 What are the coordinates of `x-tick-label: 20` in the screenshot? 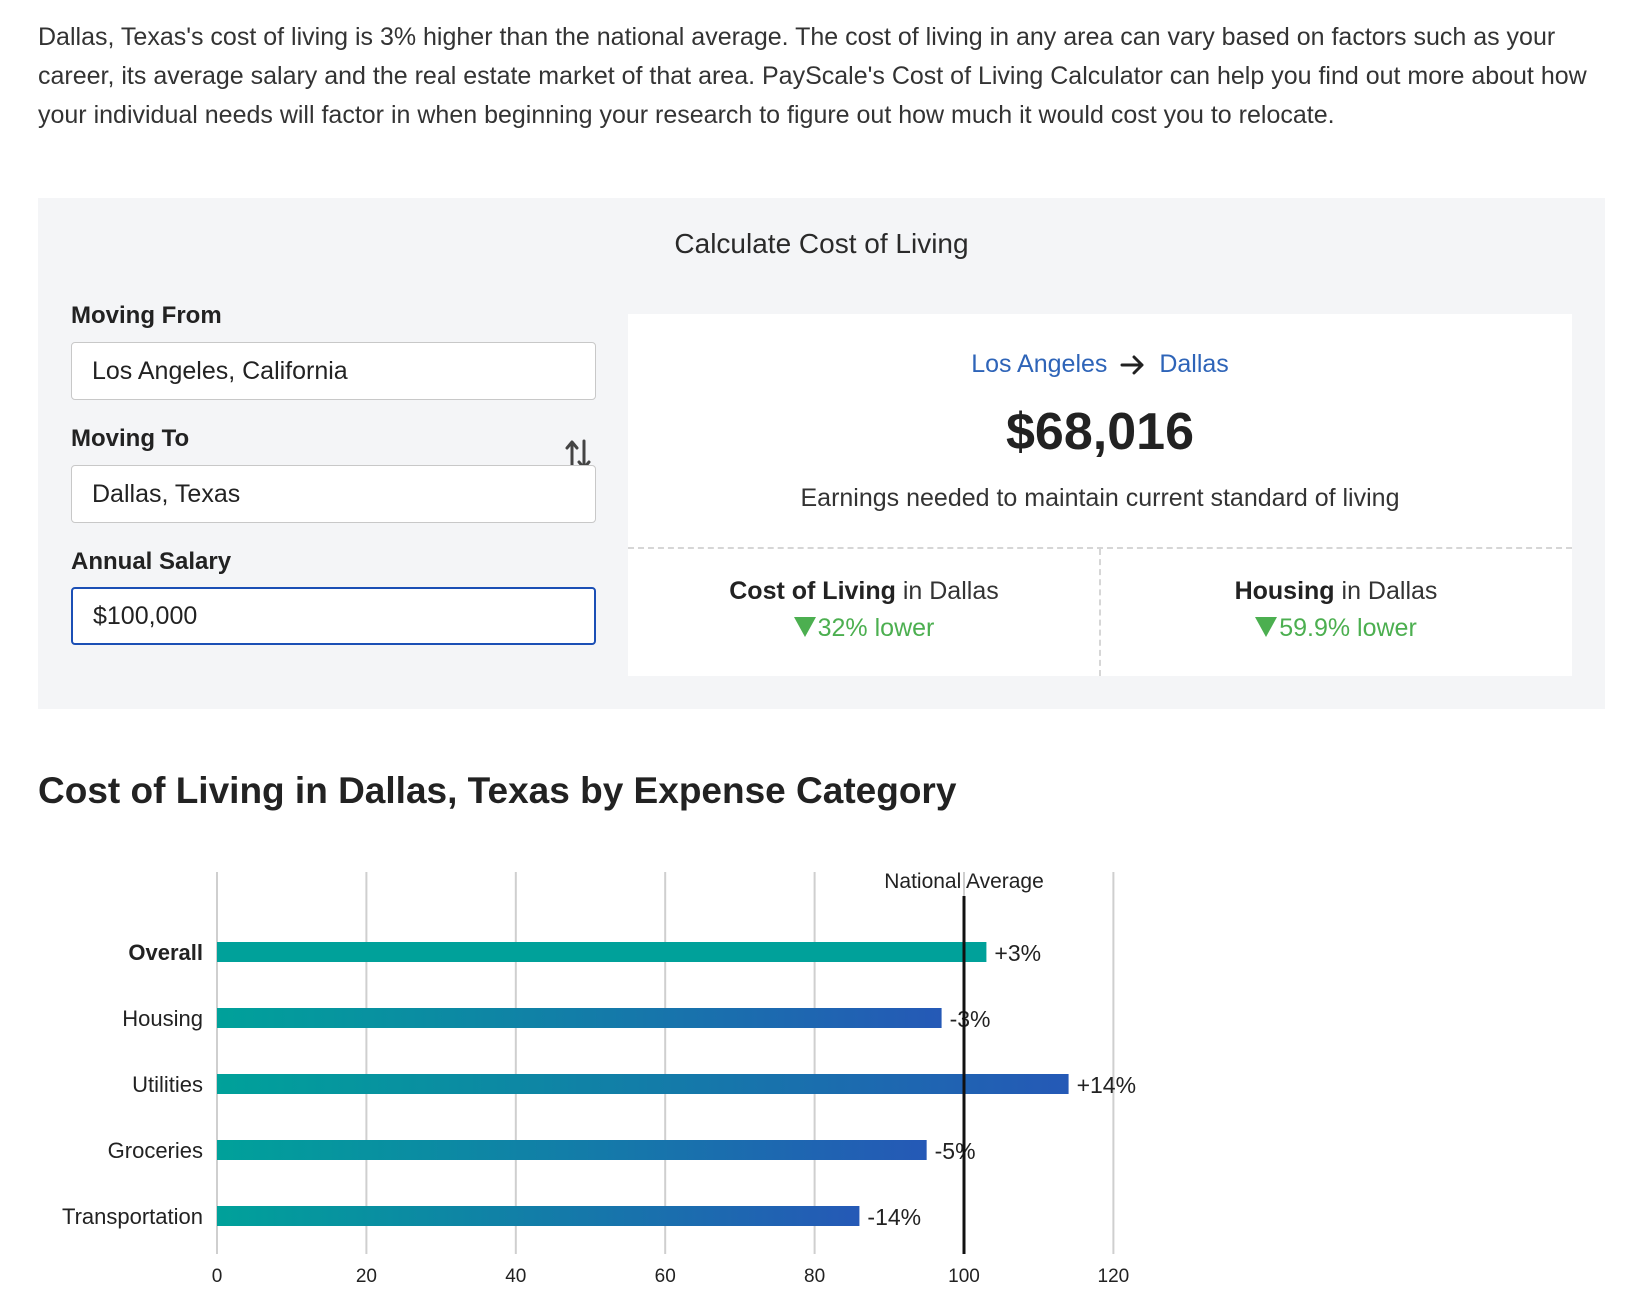 It's located at (366, 1276).